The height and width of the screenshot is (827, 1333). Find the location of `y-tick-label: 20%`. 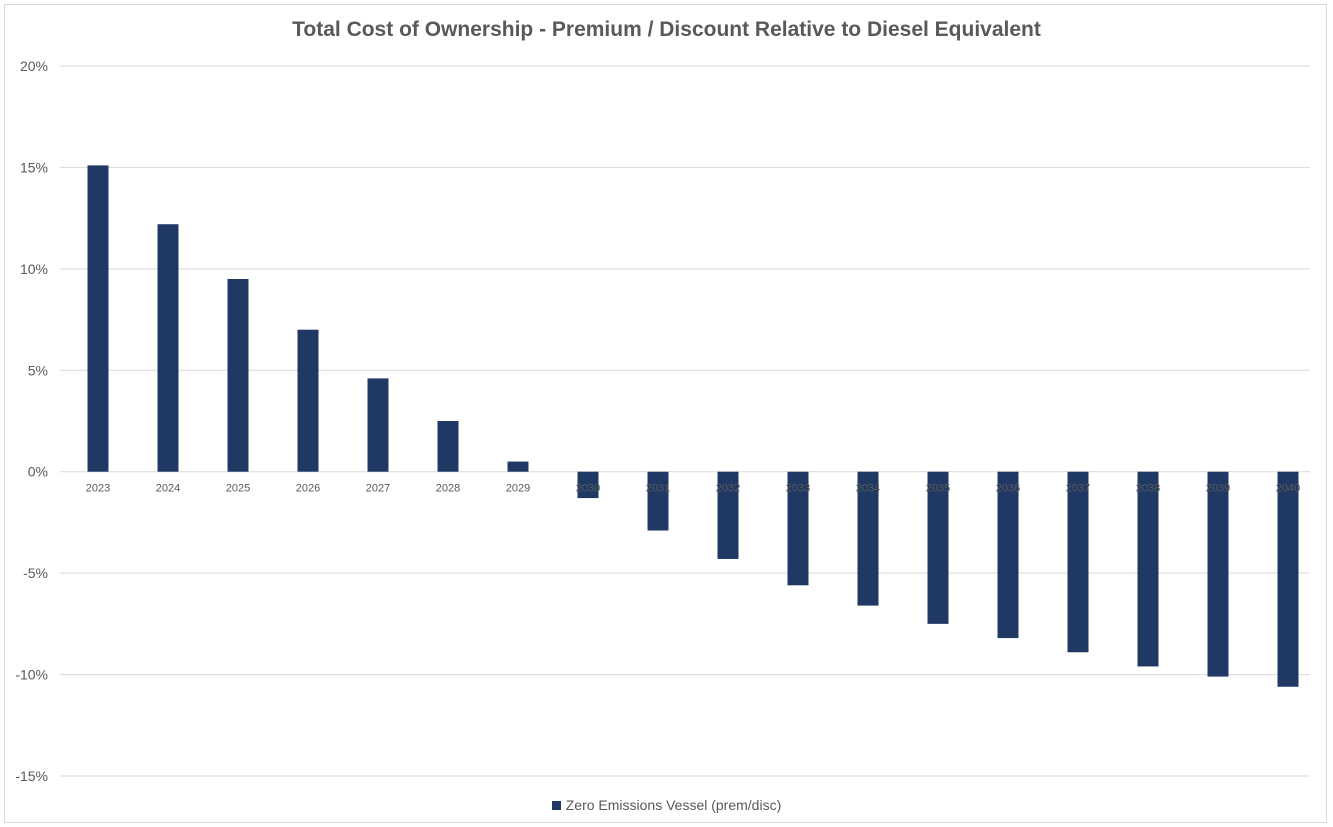

y-tick-label: 20% is located at coordinates (34, 66).